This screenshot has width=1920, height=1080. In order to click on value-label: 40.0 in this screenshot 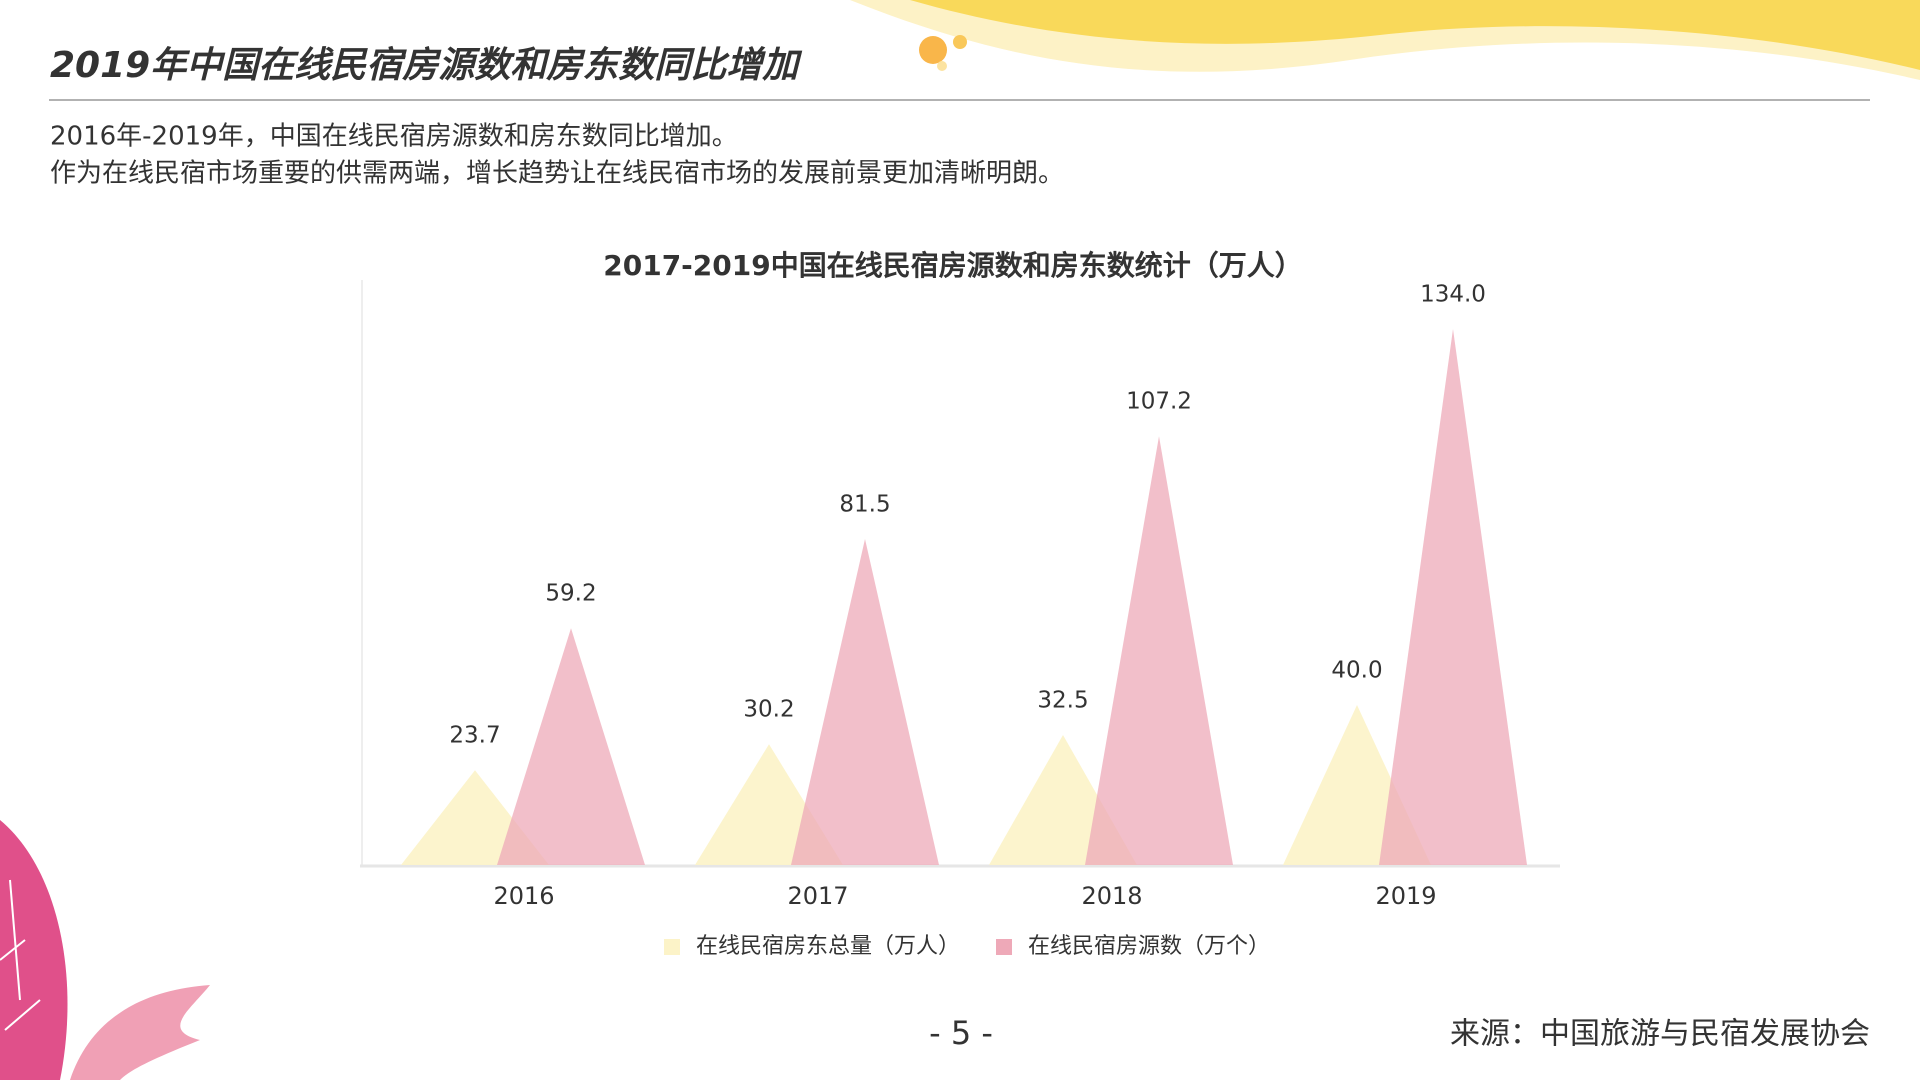, I will do `click(1356, 671)`.